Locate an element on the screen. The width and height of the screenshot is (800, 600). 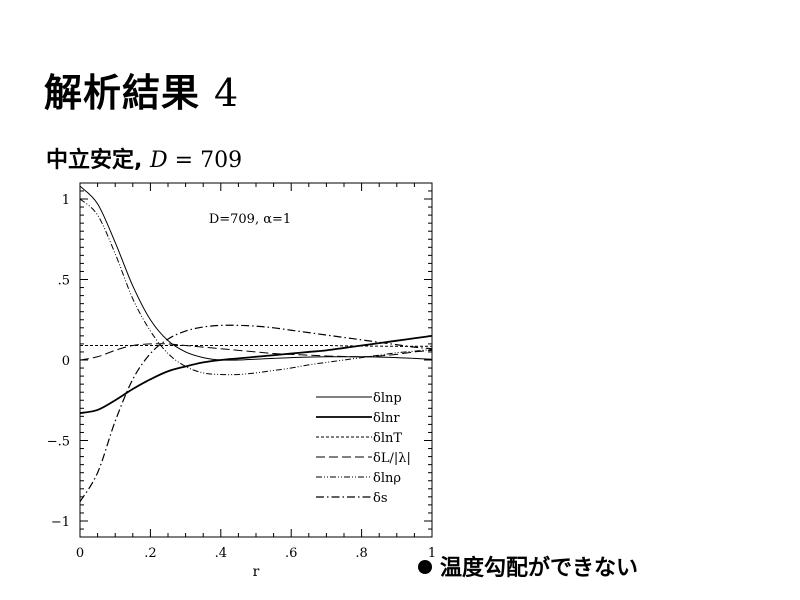
x-tick-label: .8 is located at coordinates (361, 553).